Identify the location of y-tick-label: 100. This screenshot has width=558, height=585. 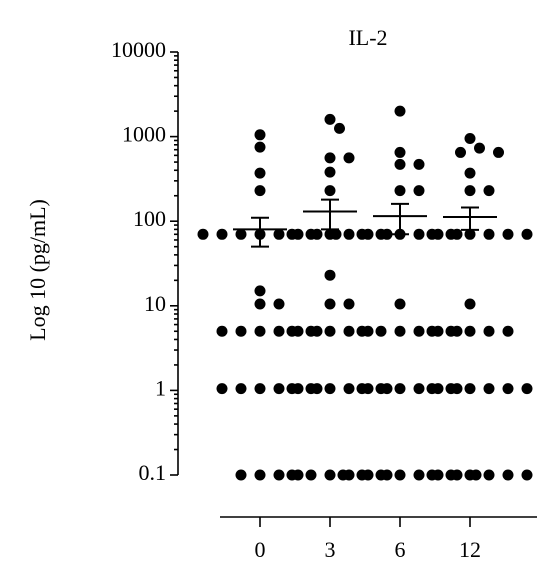
(149, 218).